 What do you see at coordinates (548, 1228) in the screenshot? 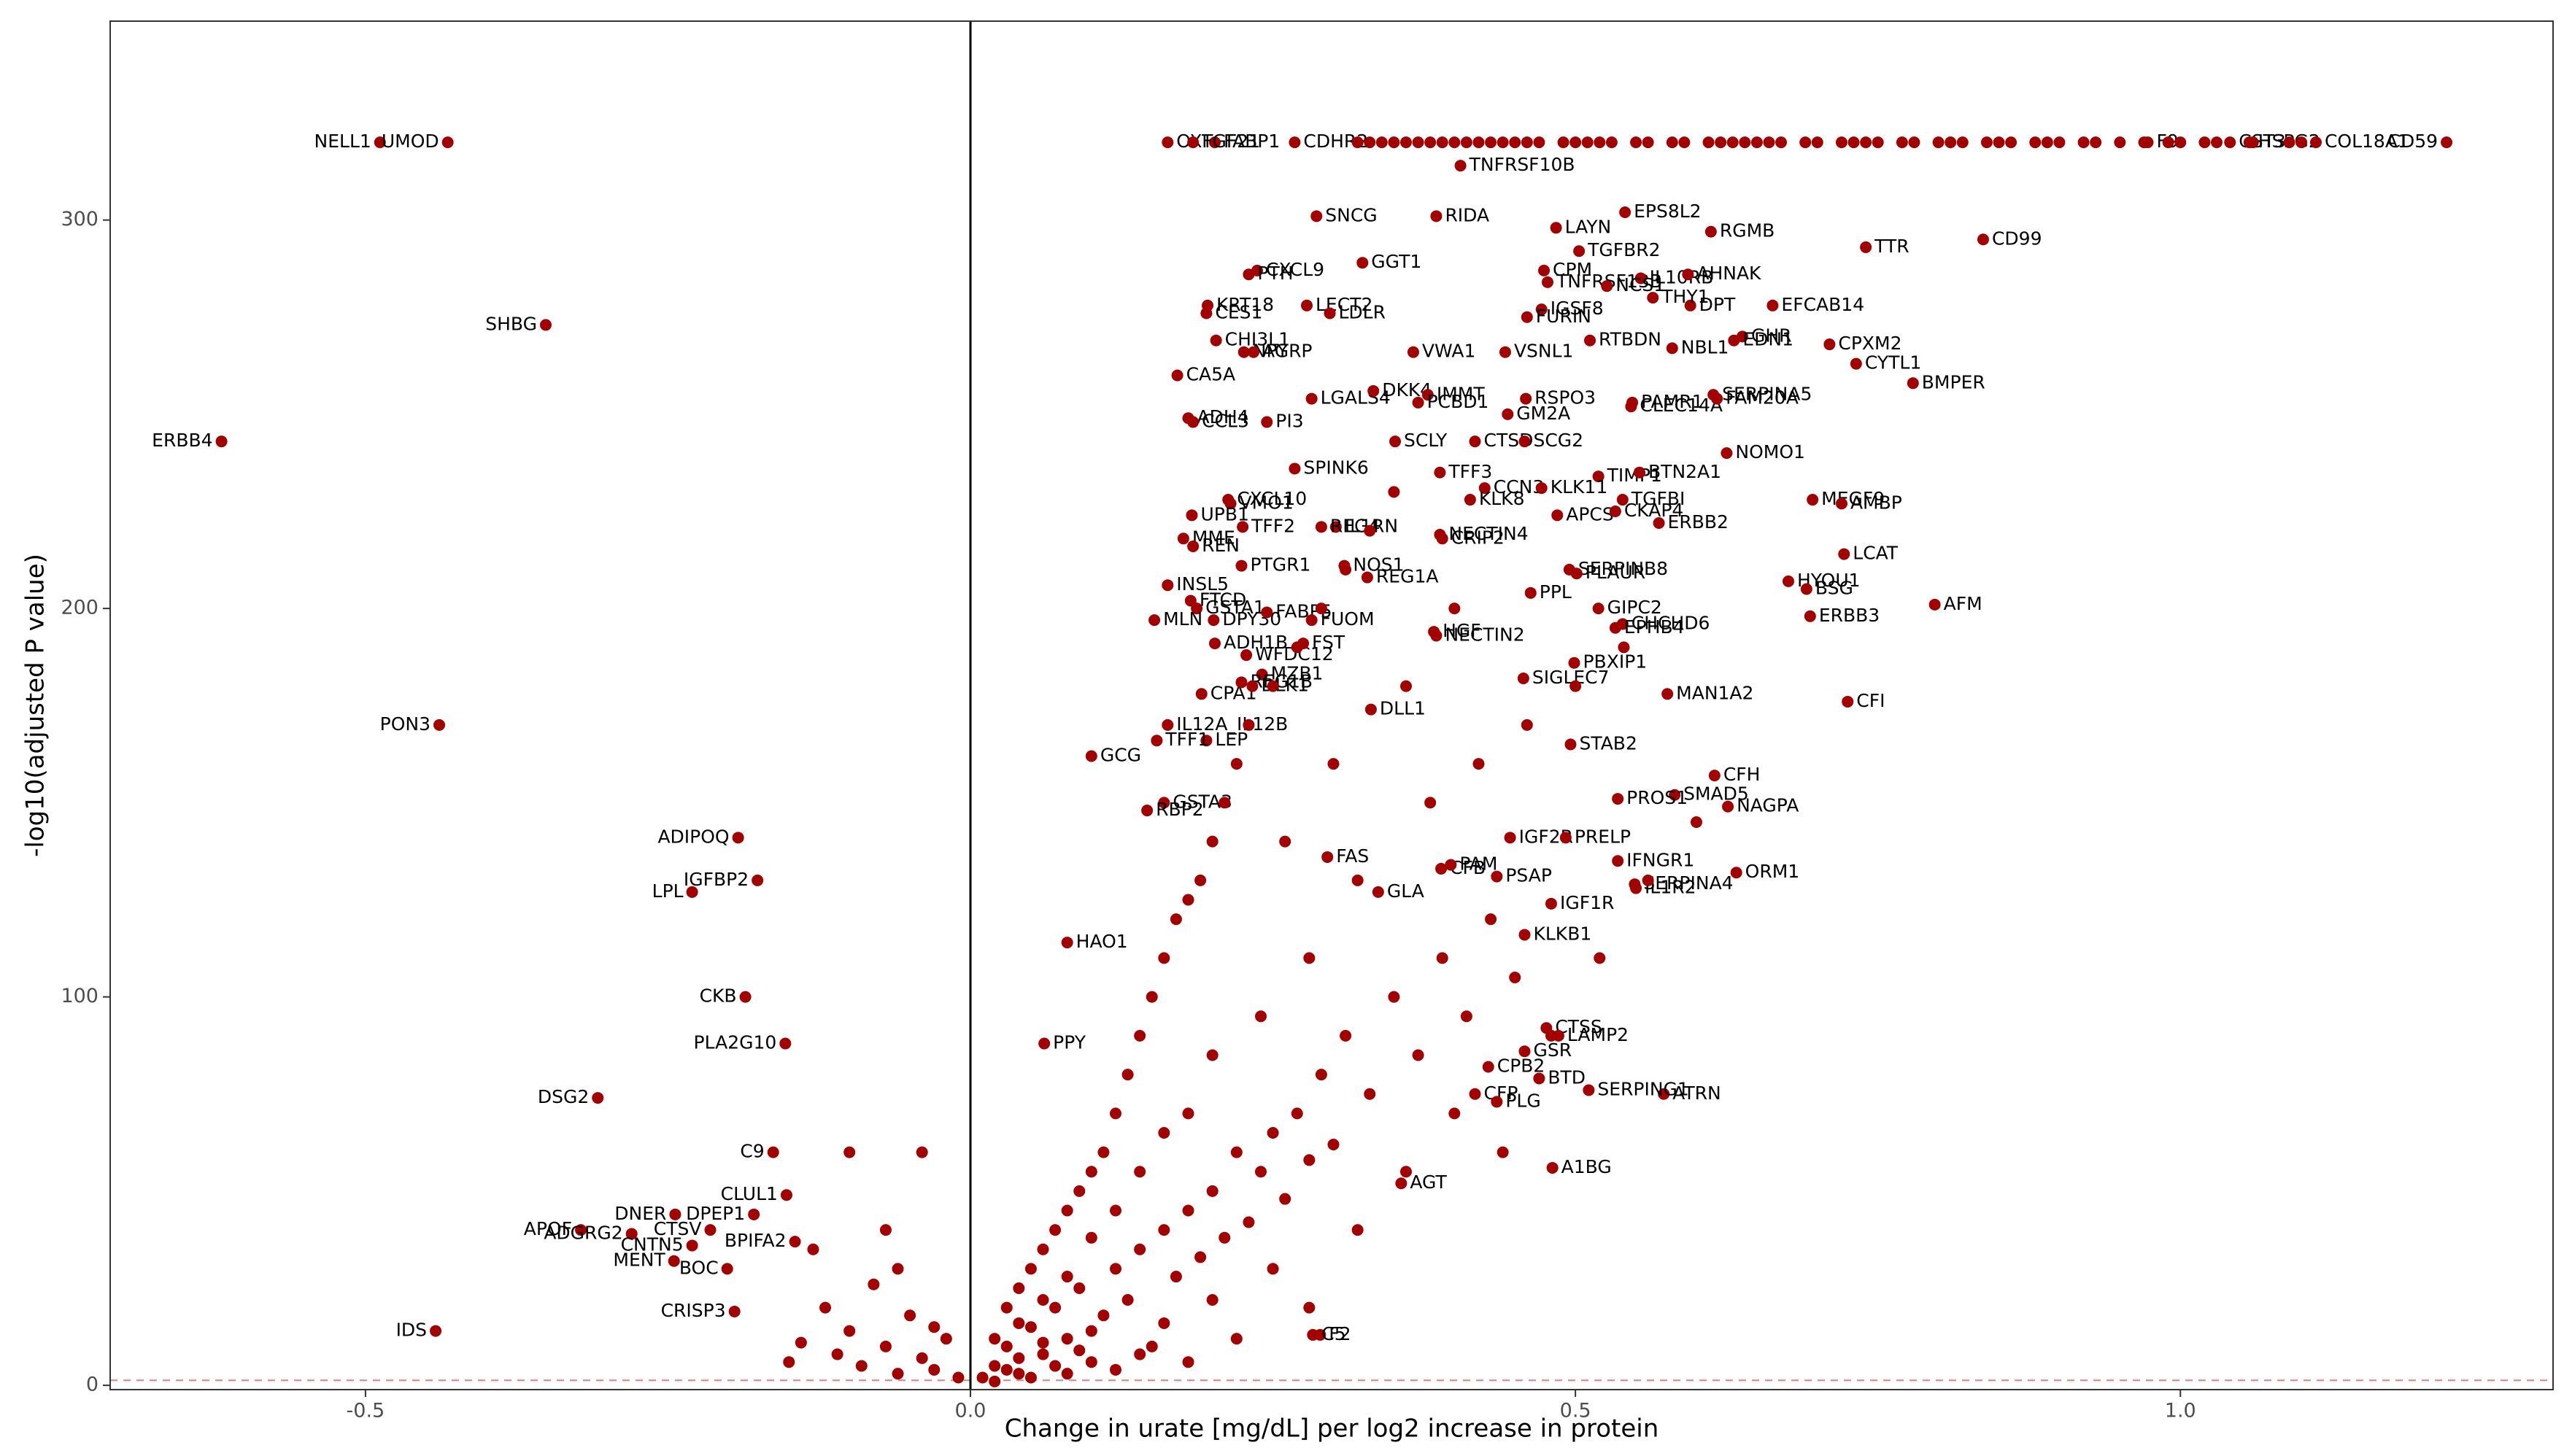
I see `point-label: APOF` at bounding box center [548, 1228].